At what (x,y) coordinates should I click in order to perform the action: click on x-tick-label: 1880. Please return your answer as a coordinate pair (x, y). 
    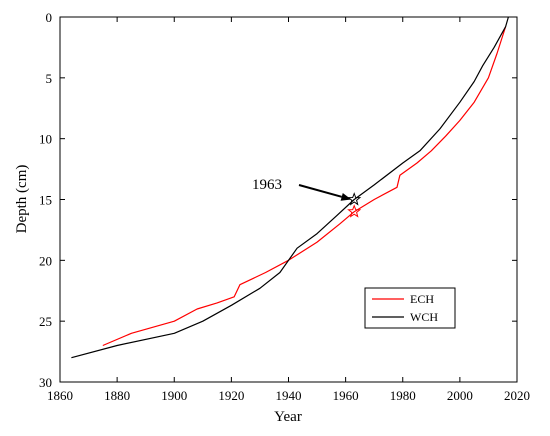
    Looking at the image, I should click on (117, 395).